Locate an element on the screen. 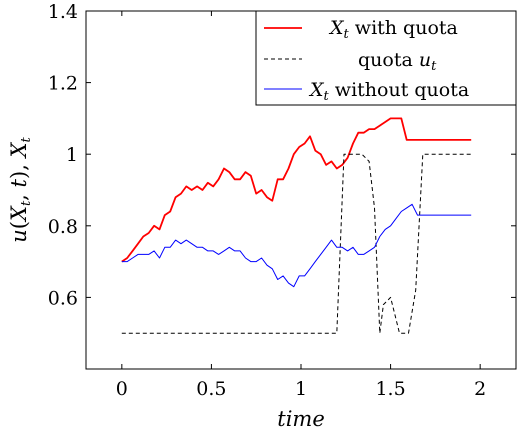 The width and height of the screenshot is (520, 428). x-tick-label: 0 is located at coordinates (122, 389).